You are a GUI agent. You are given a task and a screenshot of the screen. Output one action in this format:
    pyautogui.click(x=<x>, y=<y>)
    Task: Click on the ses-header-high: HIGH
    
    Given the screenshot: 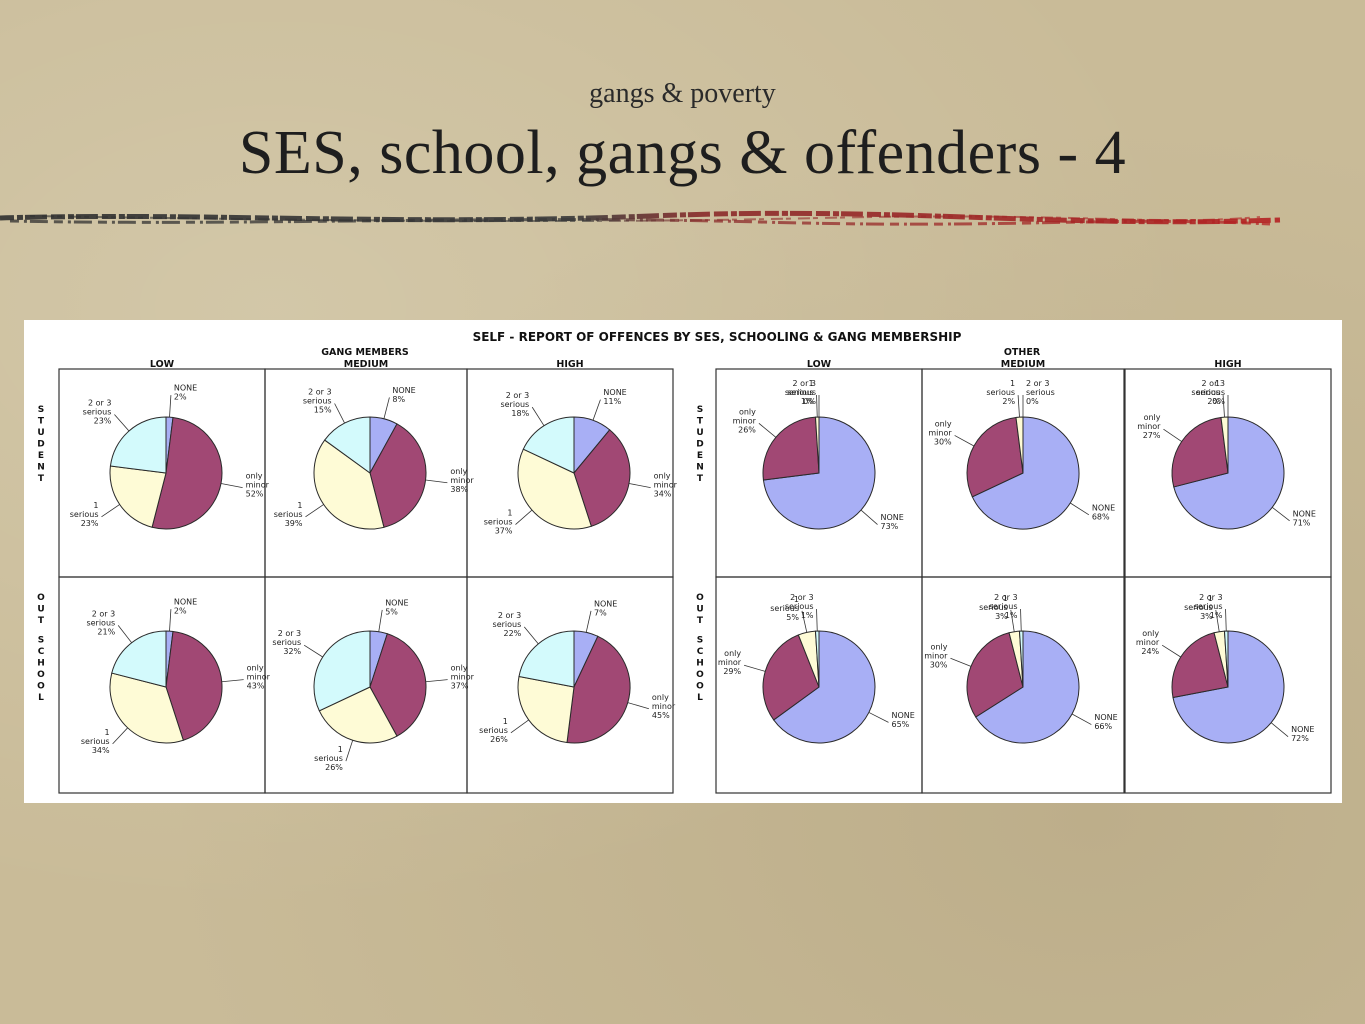 What is the action you would take?
    pyautogui.click(x=569, y=364)
    